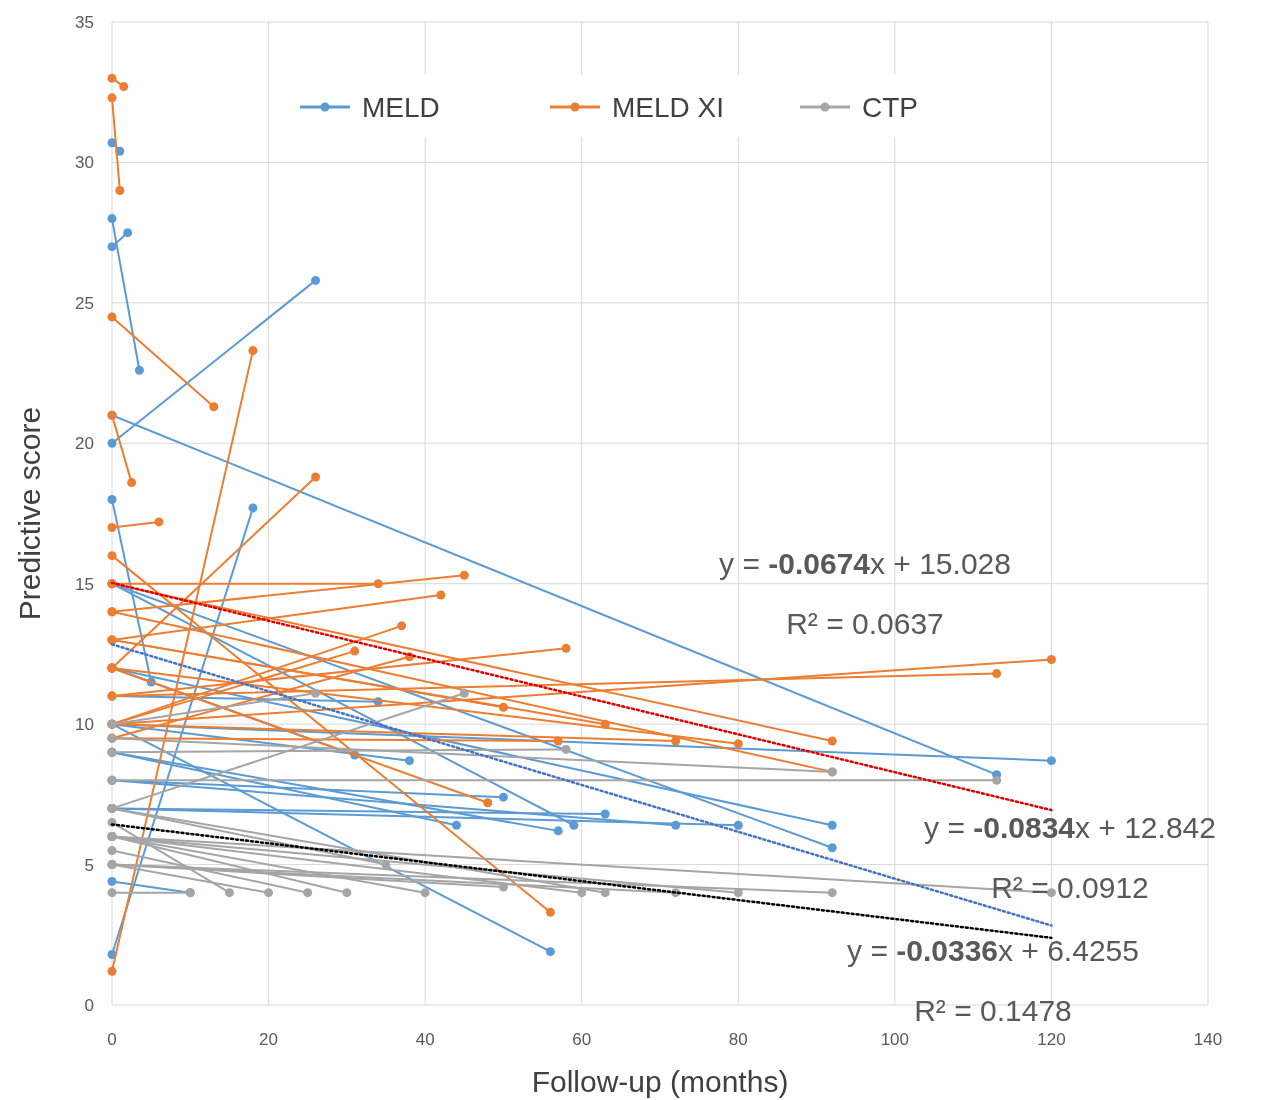 The image size is (1262, 1100). What do you see at coordinates (993, 1010) in the screenshot?
I see `annotation: R² = 0.1478` at bounding box center [993, 1010].